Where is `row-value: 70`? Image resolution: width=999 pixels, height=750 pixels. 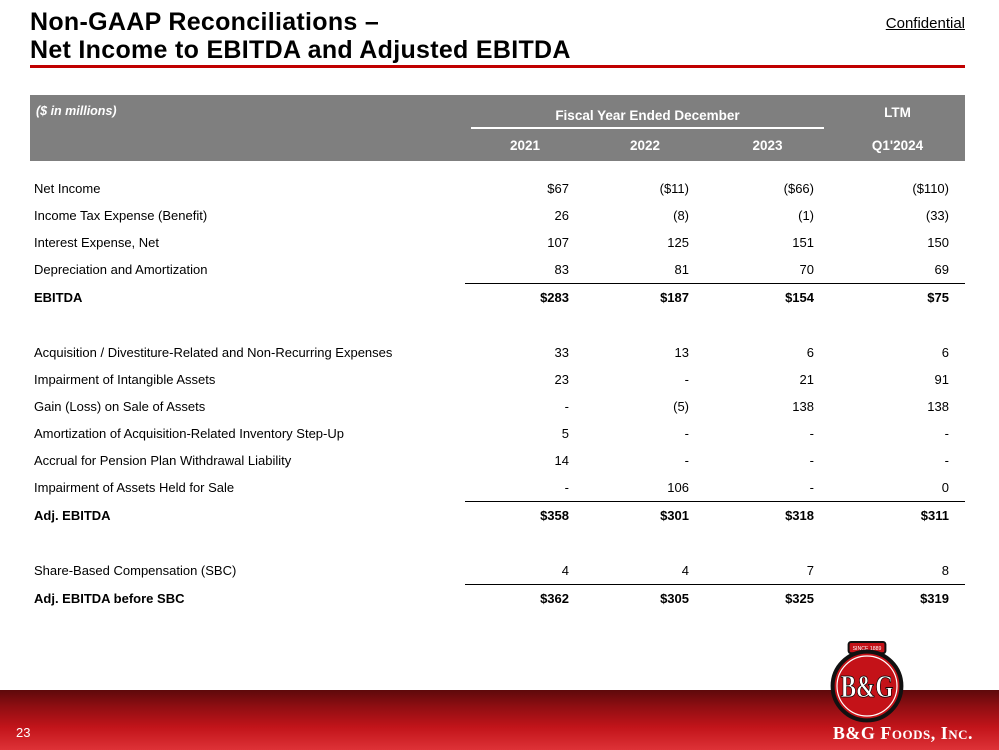 row-value: 70 is located at coordinates (767, 270).